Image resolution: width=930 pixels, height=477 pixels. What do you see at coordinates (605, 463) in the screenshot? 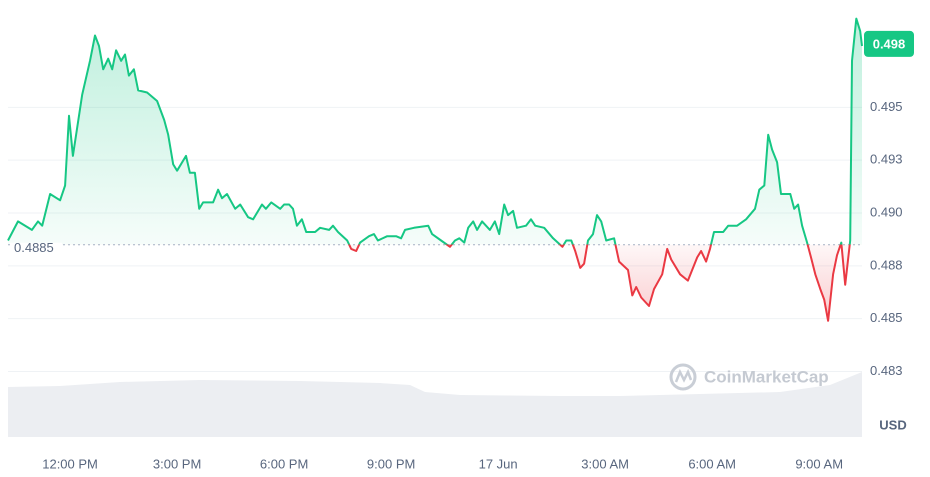
I see `x-tick-label: 3:00 AM` at bounding box center [605, 463].